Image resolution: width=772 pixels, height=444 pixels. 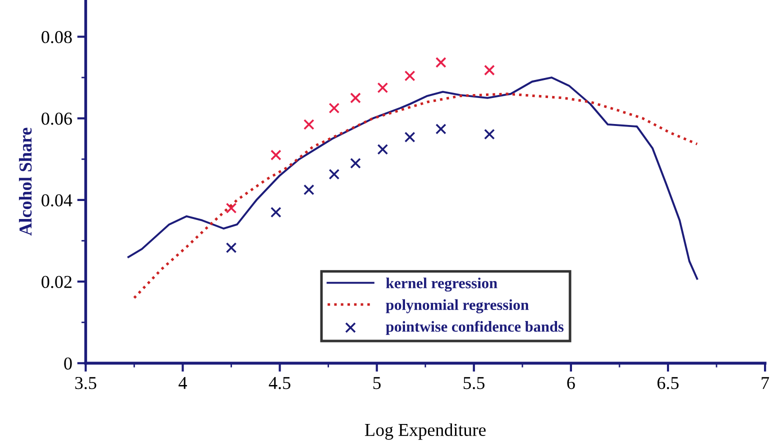 I want to click on x-tick-label: 7, so click(x=766, y=383).